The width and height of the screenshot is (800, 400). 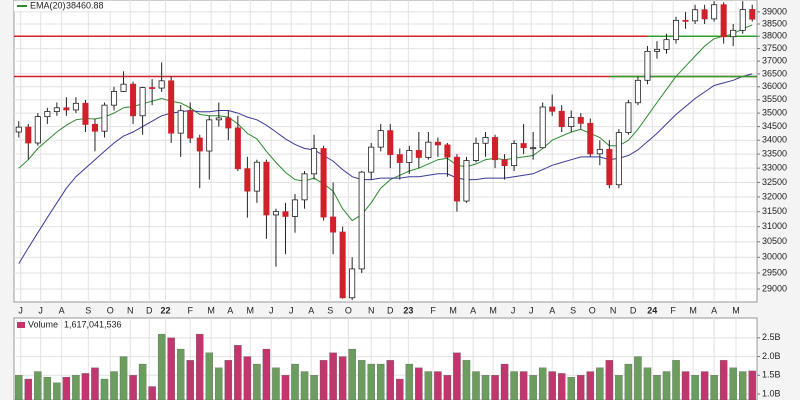 I want to click on y-tick-label: 2.0B, so click(x=771, y=356).